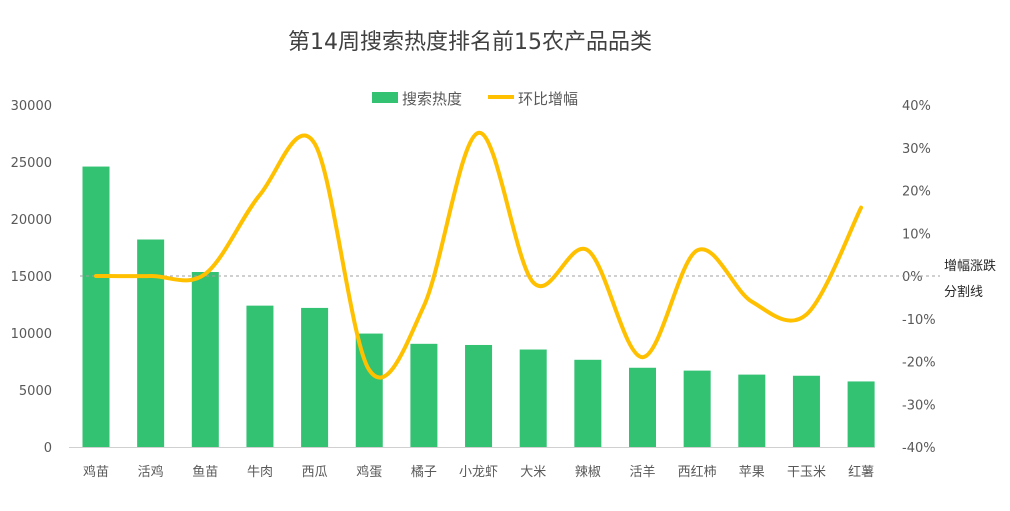  Describe the element at coordinates (806, 411) in the screenshot. I see `bar-干玉米` at that location.